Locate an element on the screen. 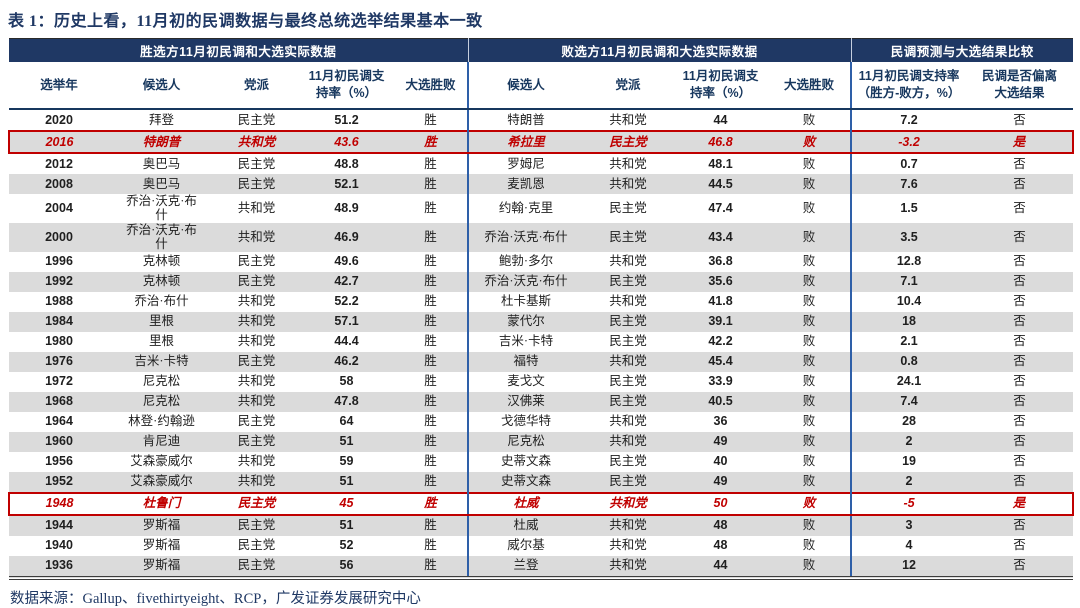 The width and height of the screenshot is (1080, 608). table-row-1956: 1956 艾森豪威尔 共和党 59 胜 史蒂文森 民主党 40 败 19 否 is located at coordinates (541, 461).